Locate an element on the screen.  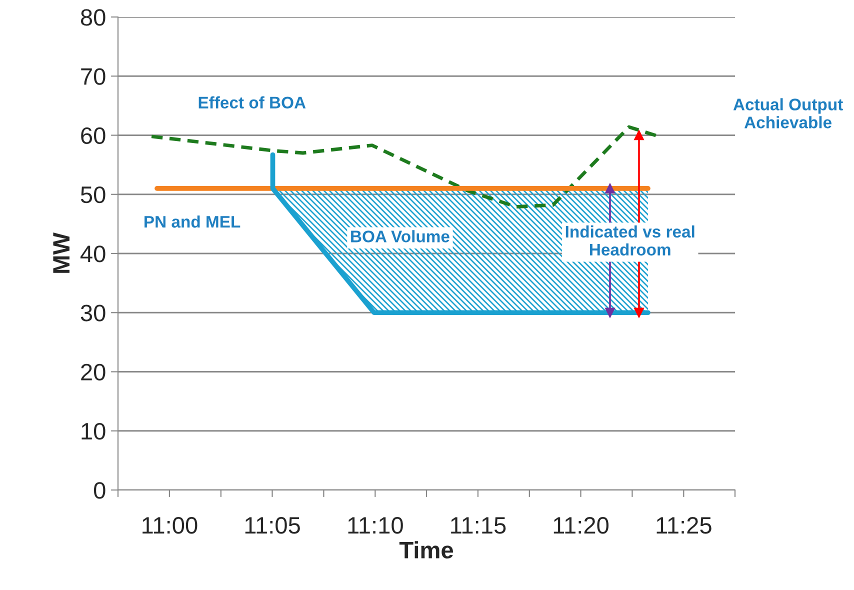
y-tick-label: 70 is located at coordinates (93, 76).